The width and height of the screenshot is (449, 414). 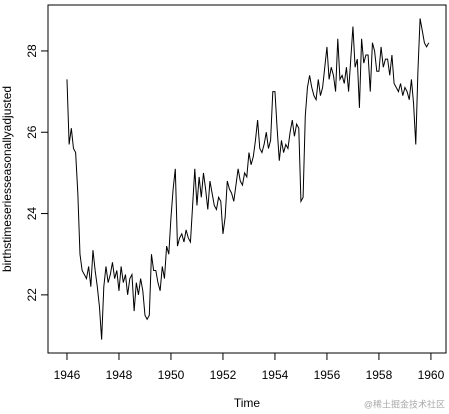 I want to click on x-tick-label: 1952, so click(x=223, y=375).